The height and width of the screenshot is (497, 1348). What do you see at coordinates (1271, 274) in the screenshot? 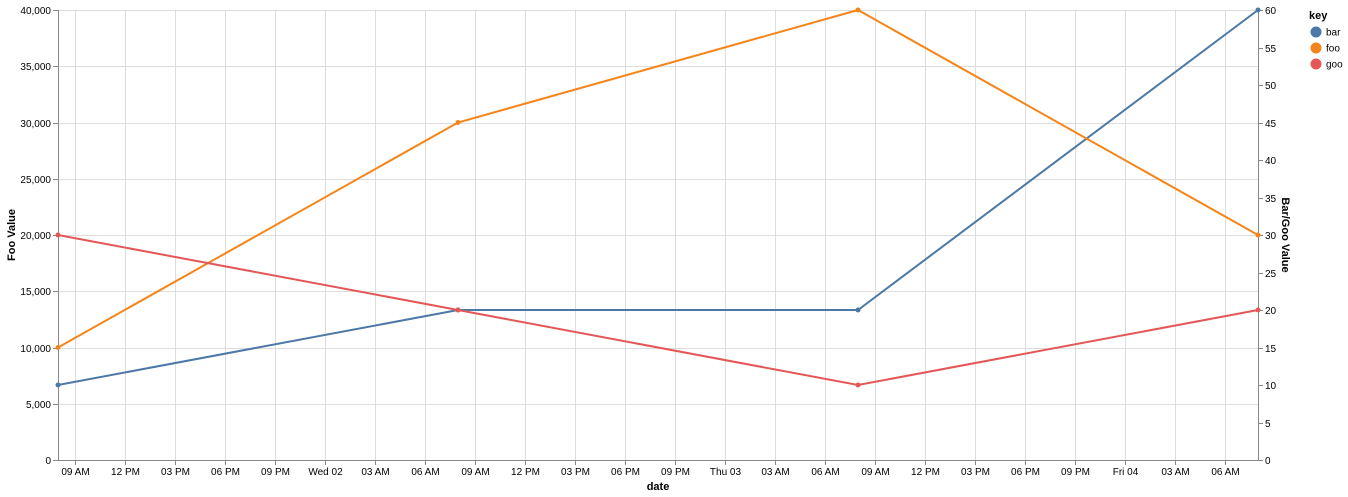
I see `right-y-tick-label: 25` at bounding box center [1271, 274].